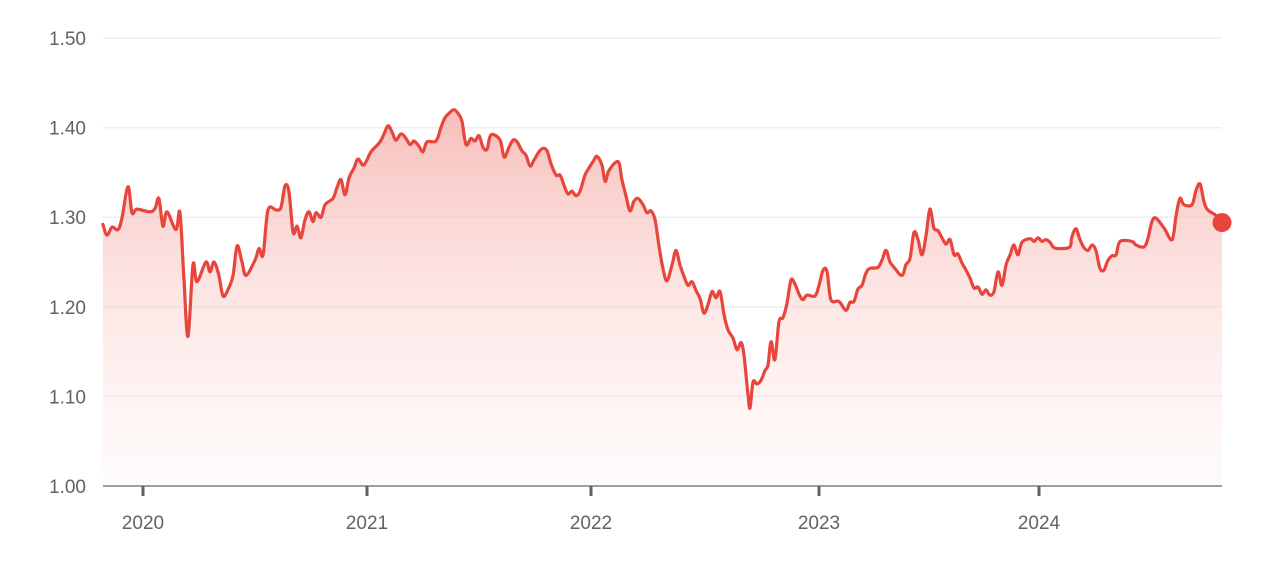 This screenshot has height=564, width=1266. I want to click on x-tick-label: 2023, so click(819, 523).